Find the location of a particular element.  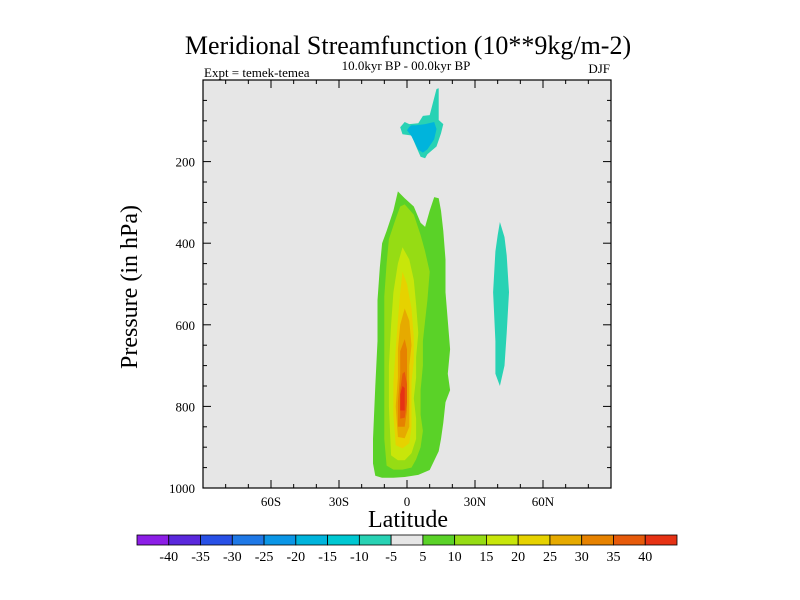

chart-title: Meridional Streamfunction (10**9kg/m-2) is located at coordinates (408, 45).